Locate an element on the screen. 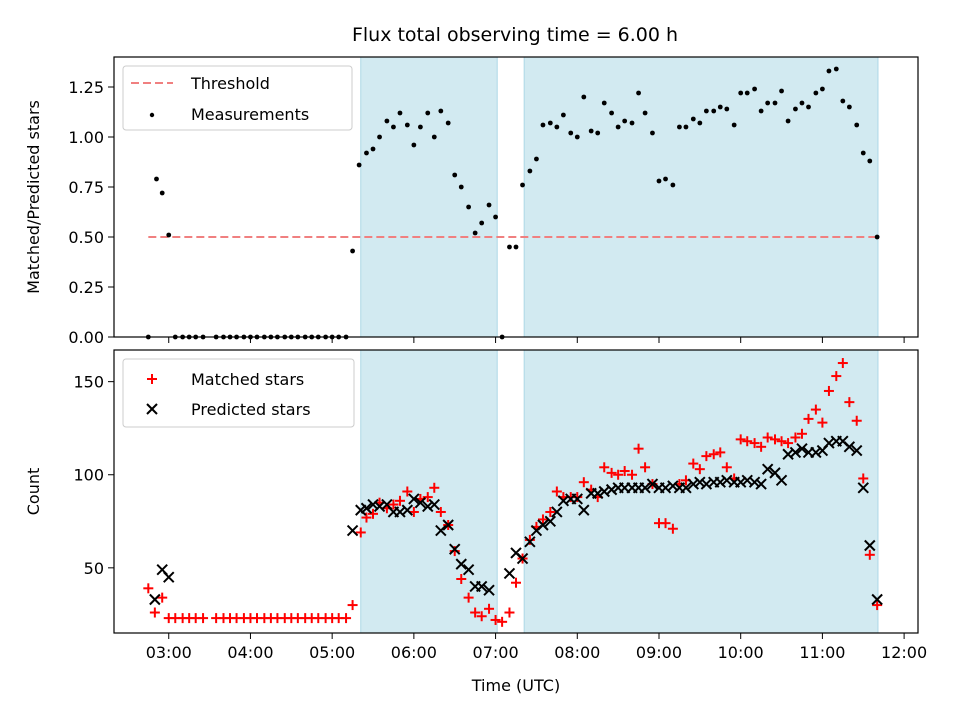  legend-measurements-marker is located at coordinates (152, 115).